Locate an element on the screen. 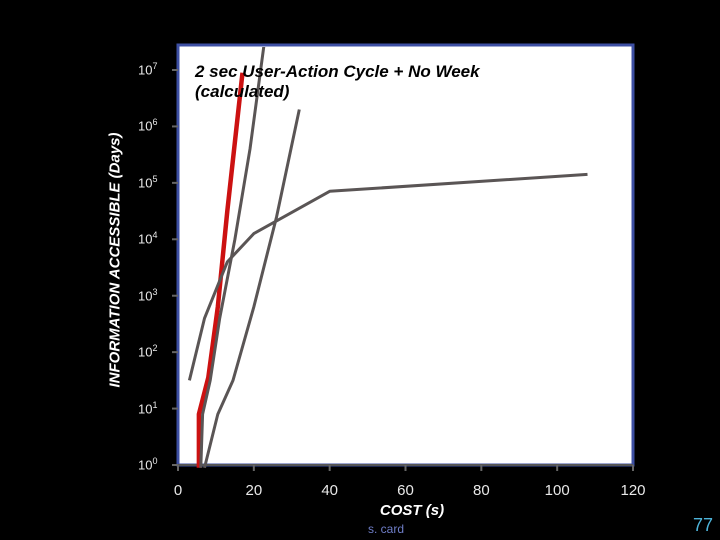 This screenshot has height=540, width=720. x-tick-label: 20 is located at coordinates (254, 490).